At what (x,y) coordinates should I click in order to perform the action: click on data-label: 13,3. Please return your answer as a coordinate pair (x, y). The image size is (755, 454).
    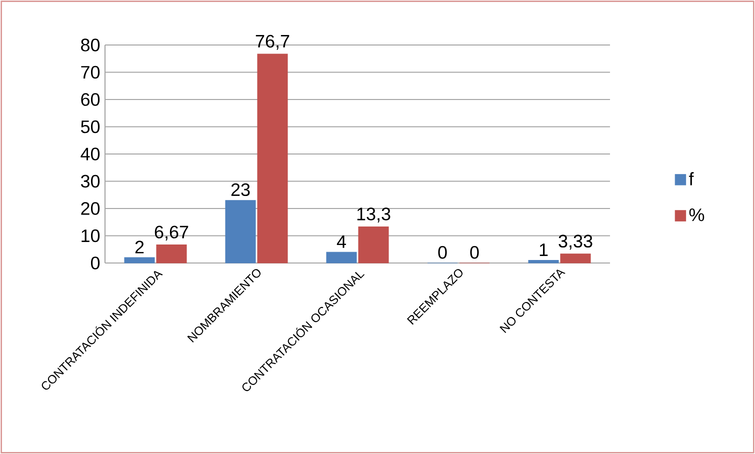
    Looking at the image, I should click on (373, 215).